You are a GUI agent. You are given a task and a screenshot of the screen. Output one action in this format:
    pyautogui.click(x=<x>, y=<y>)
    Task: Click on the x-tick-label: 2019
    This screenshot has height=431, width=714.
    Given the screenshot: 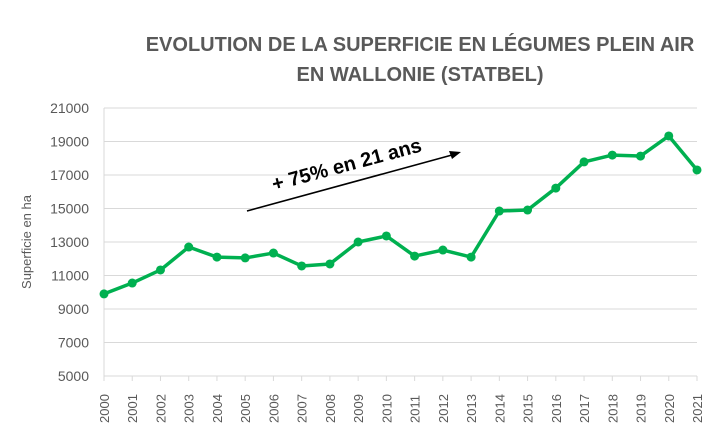 What is the action you would take?
    pyautogui.click(x=641, y=408)
    